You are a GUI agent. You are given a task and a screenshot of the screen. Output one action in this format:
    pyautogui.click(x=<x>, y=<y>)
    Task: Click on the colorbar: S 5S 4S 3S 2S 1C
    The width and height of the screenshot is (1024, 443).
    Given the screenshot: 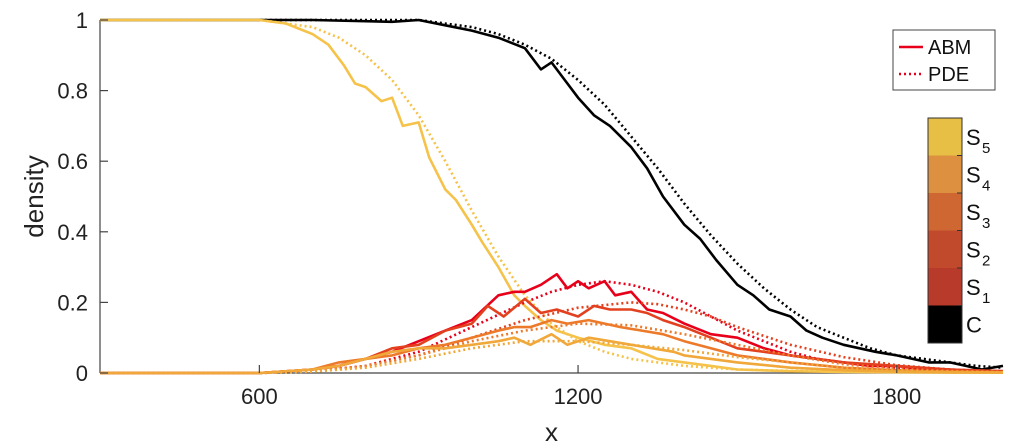 What is the action you would take?
    pyautogui.click(x=958, y=230)
    